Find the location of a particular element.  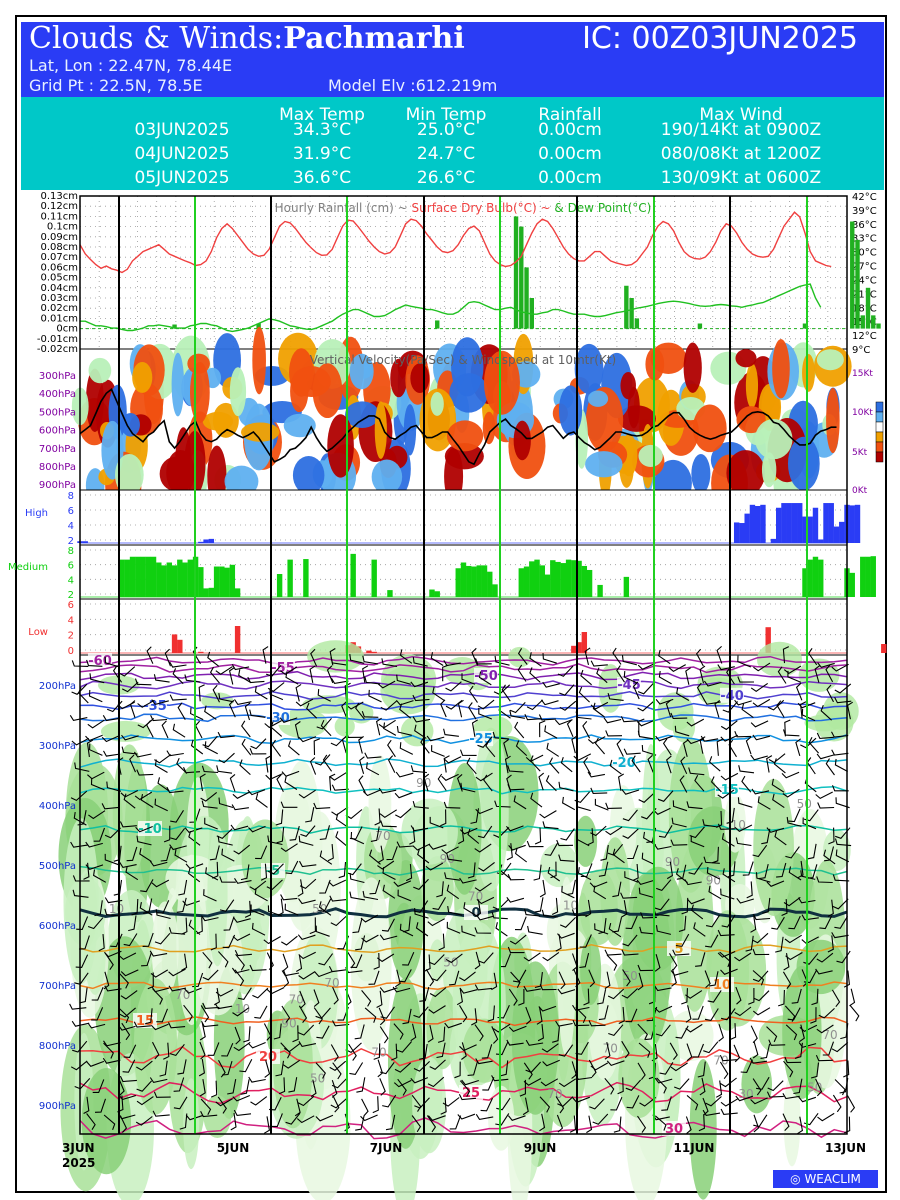

col-max-temp: Max Temp is located at coordinates (322, 115).